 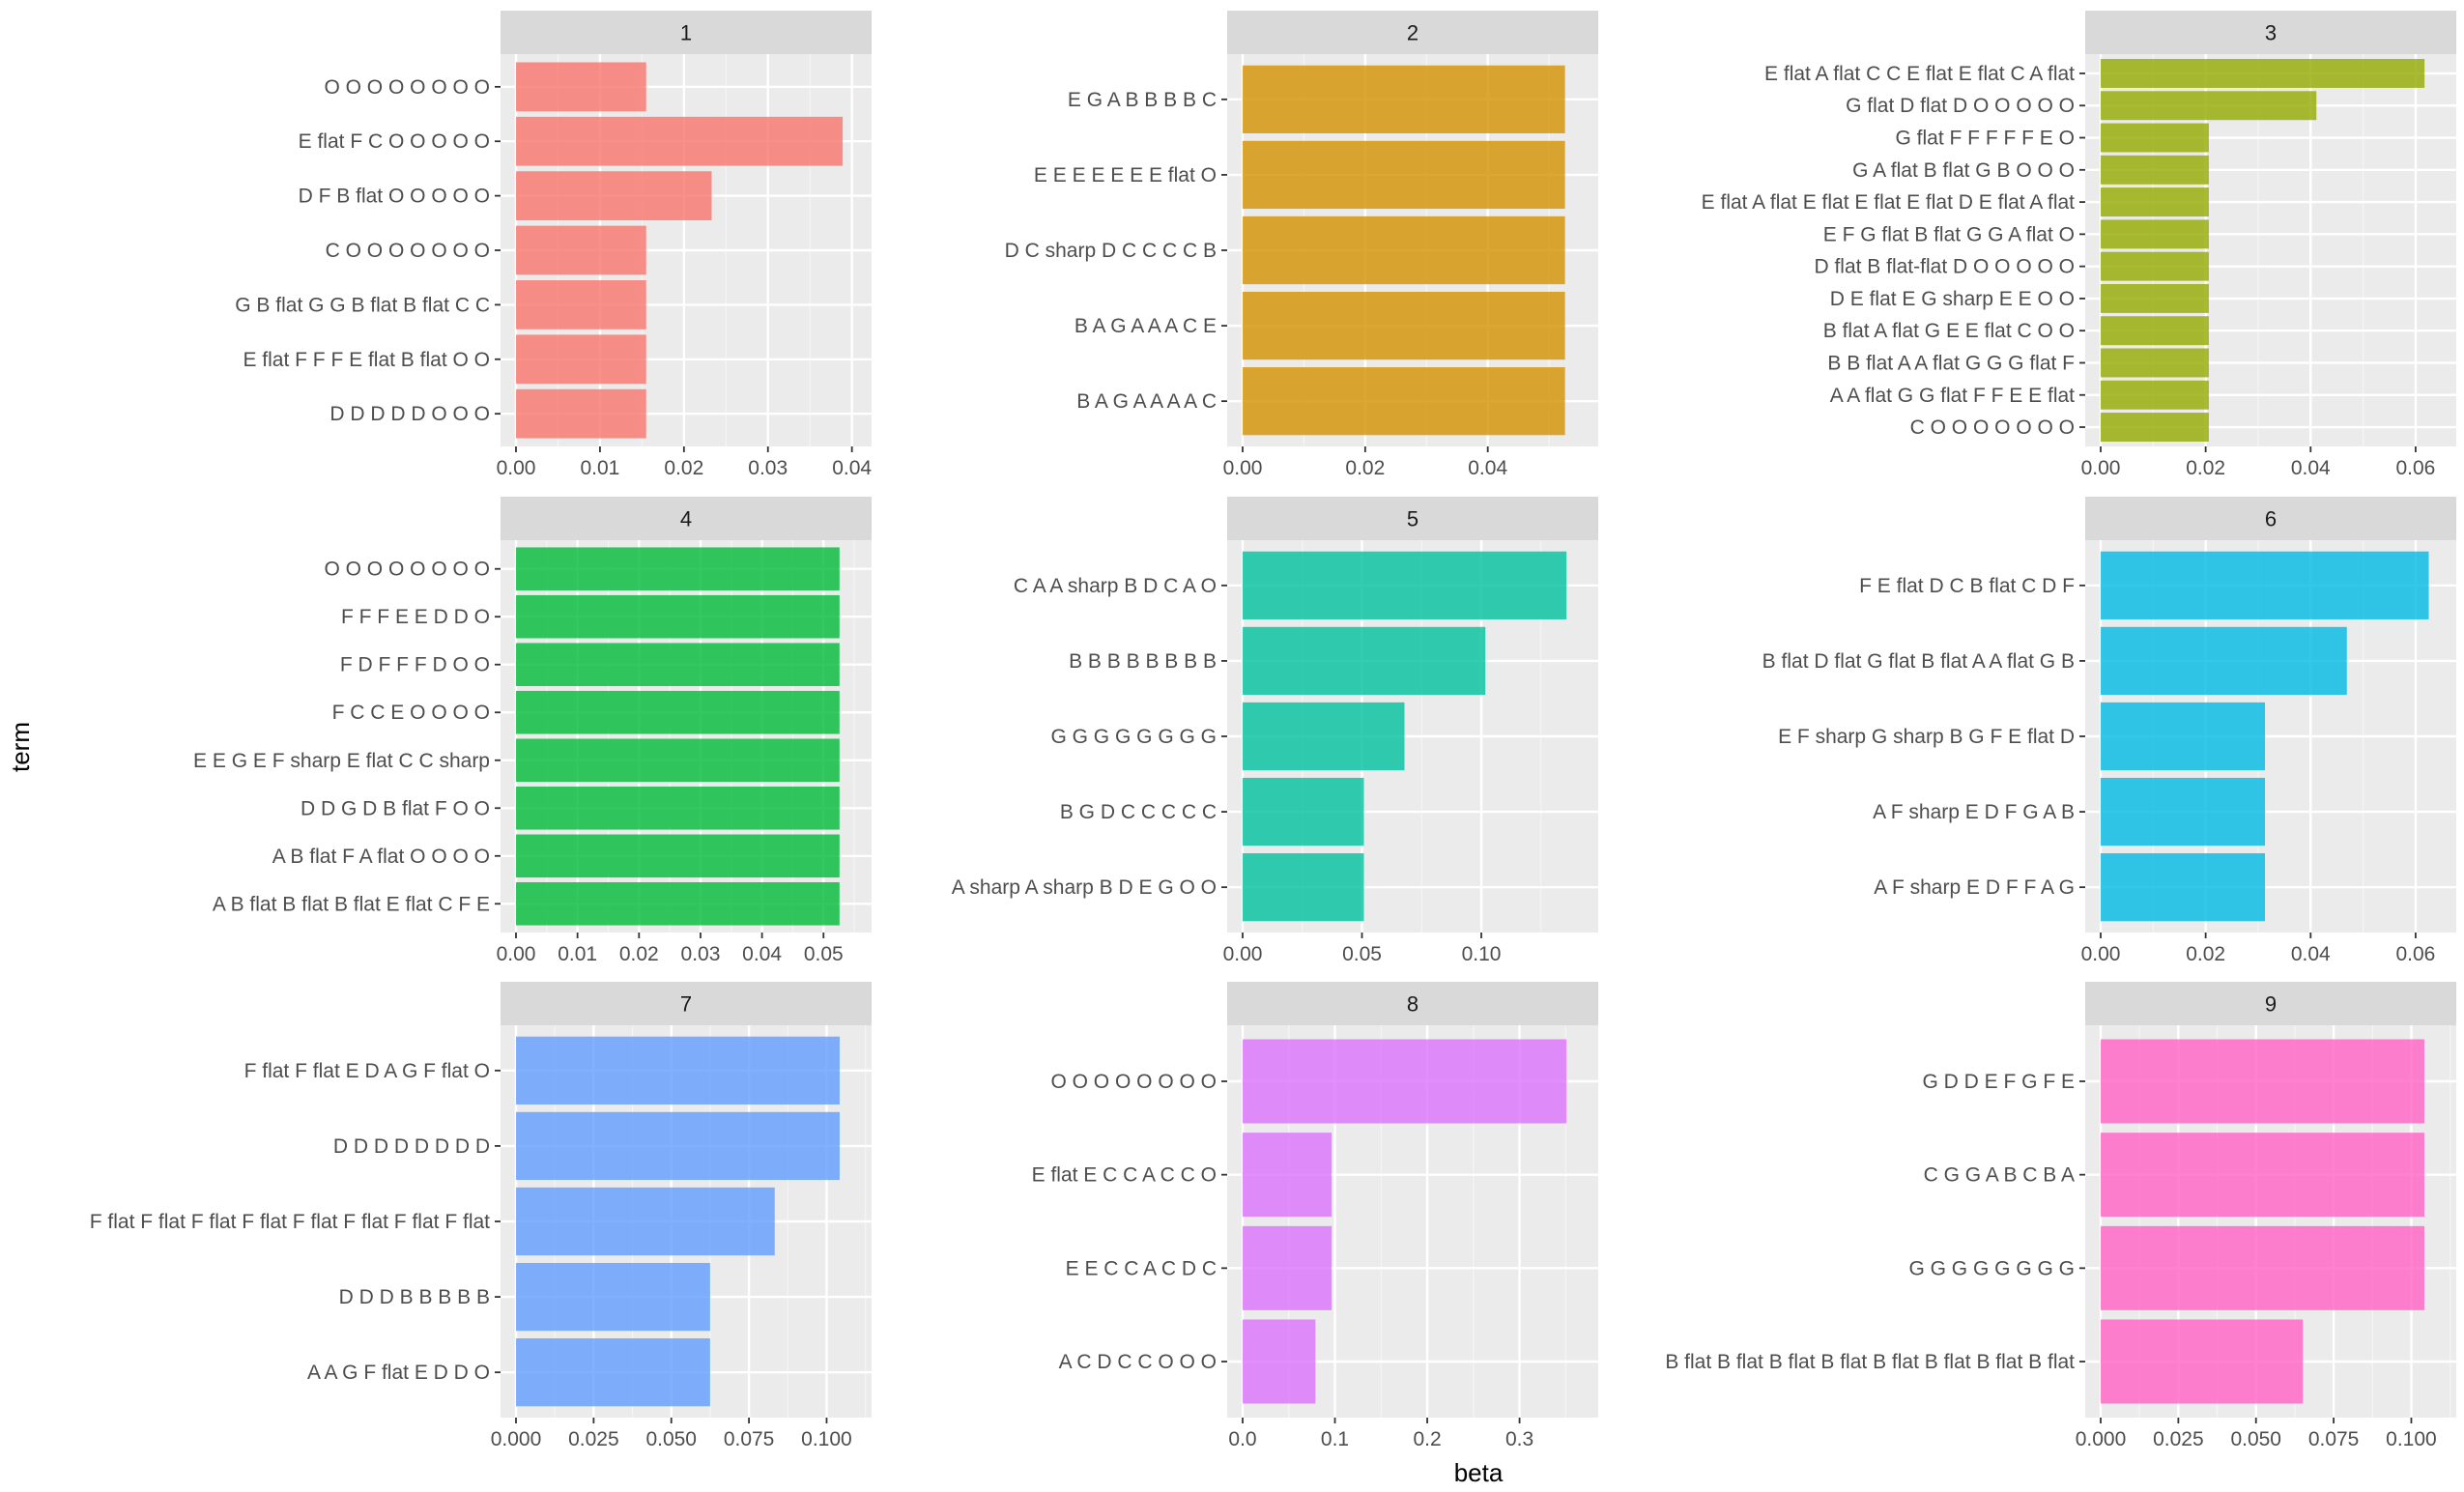 What do you see at coordinates (824, 954) in the screenshot?
I see `x-tick-label: 0.05` at bounding box center [824, 954].